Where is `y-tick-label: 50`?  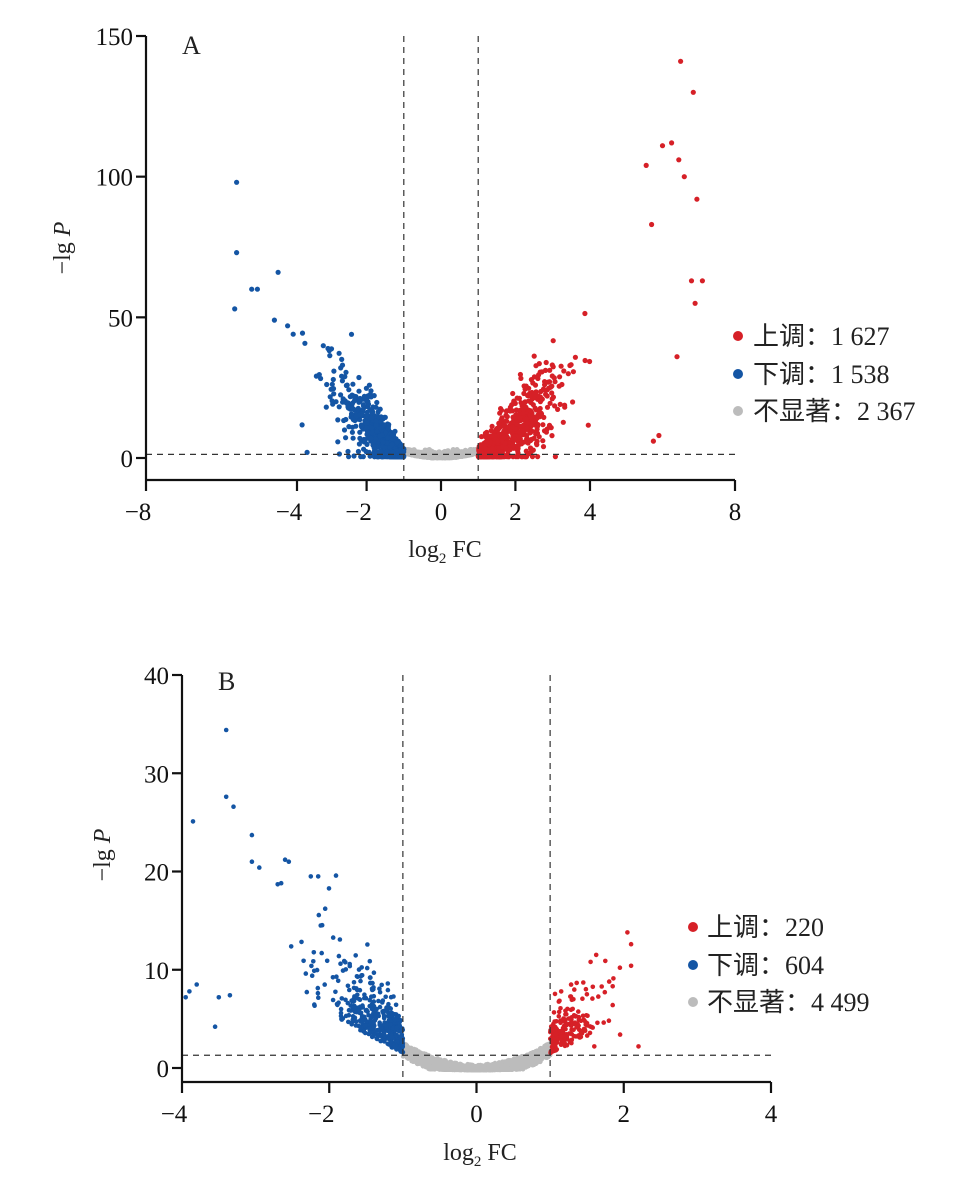 y-tick-label: 50 is located at coordinates (120, 318).